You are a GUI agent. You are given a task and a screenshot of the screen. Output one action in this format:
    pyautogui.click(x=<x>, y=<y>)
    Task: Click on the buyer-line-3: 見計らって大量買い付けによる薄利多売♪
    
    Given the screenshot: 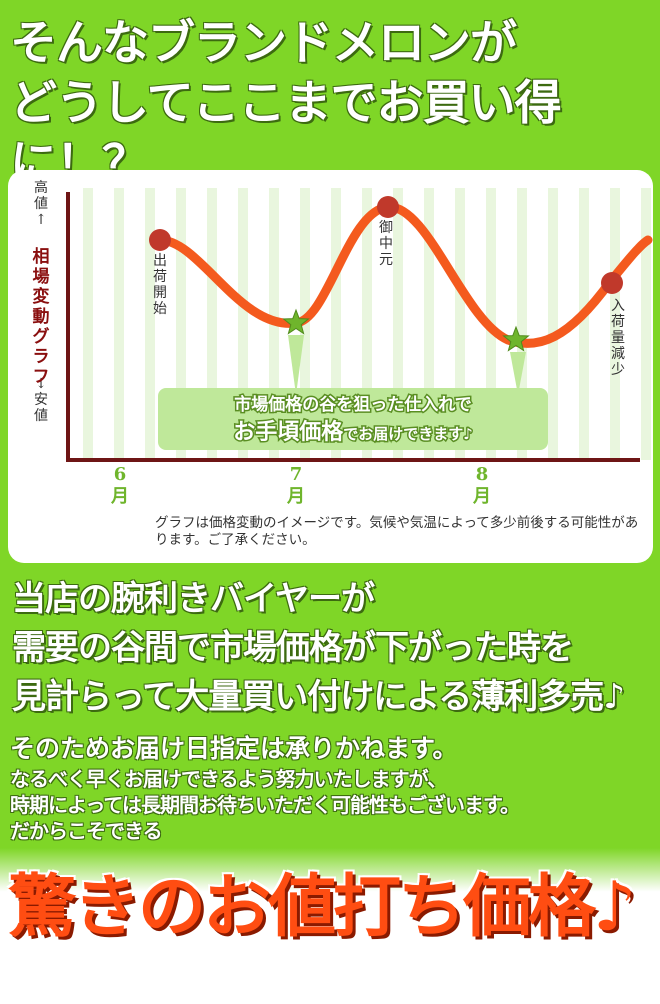 What is the action you would take?
    pyautogui.click(x=318, y=697)
    